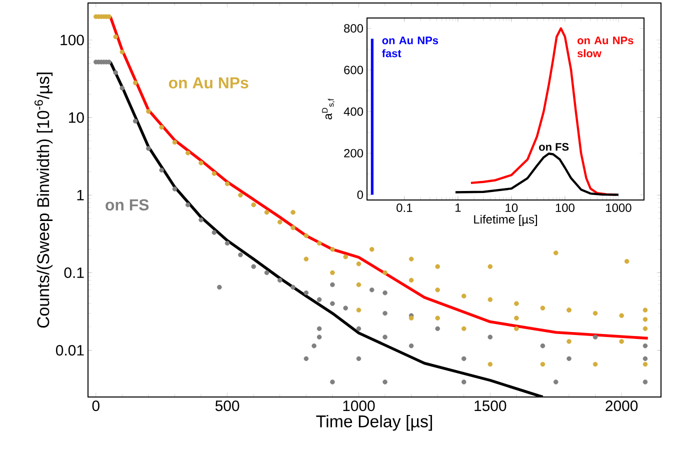 Image resolution: width=680 pixels, height=459 pixels. I want to click on y-tick-label: 0.01, so click(70, 350).